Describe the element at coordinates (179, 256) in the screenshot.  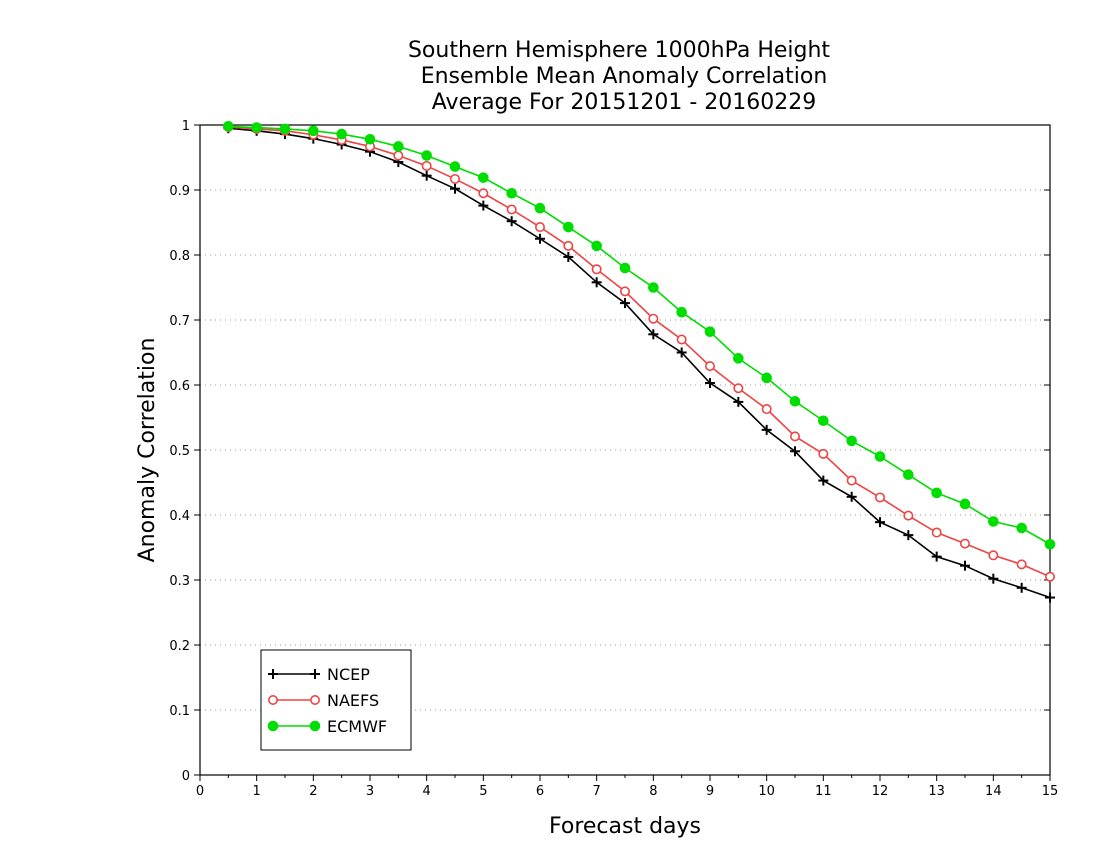
I see `y-tick-label: 0.8` at that location.